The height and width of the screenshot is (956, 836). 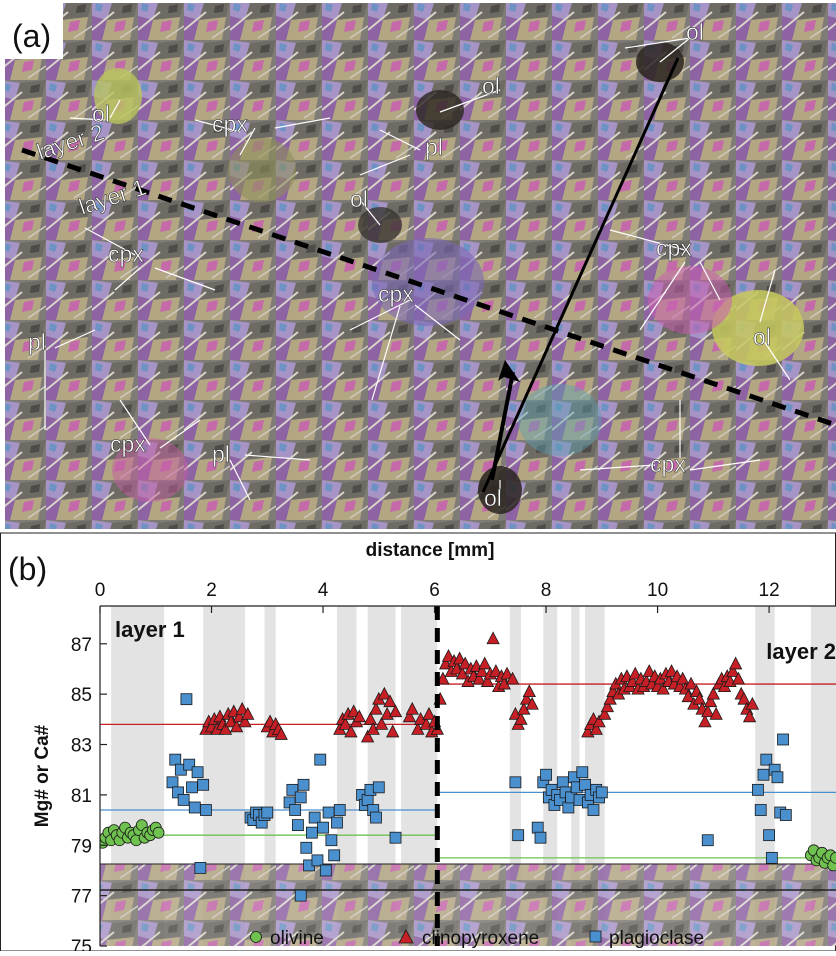 I want to click on legend: olivine clinopyroxene plagioclase, so click(x=478, y=938).